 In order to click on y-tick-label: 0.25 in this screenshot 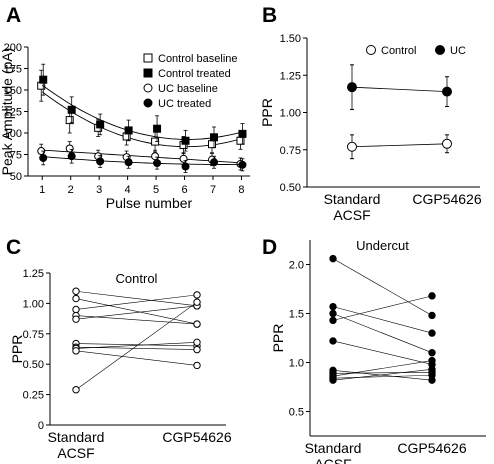, I will do `click(33, 396)`.